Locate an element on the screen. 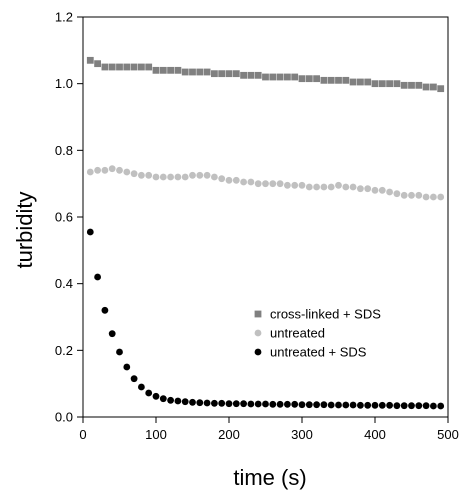 This screenshot has height=500, width=474. x-tick-label: 0 is located at coordinates (82, 434).